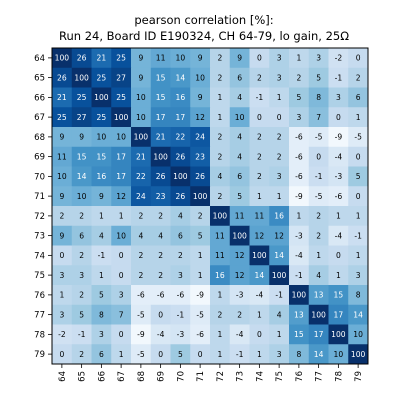 This screenshot has height=400, width=400. Describe the element at coordinates (181, 97) in the screenshot. I see `heatmap-cell-value: 16` at that location.